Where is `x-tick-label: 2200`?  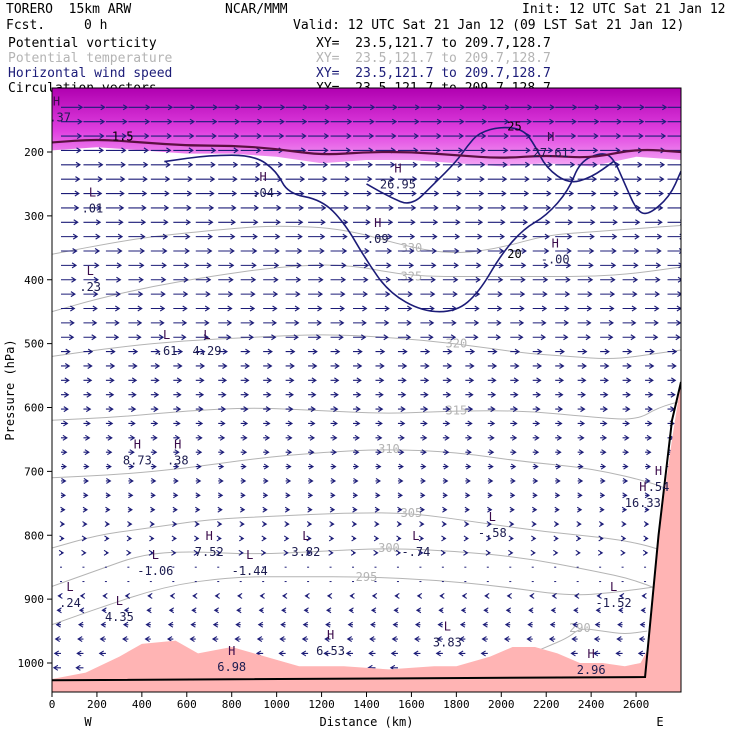 x-tick-label: 2200 is located at coordinates (546, 704).